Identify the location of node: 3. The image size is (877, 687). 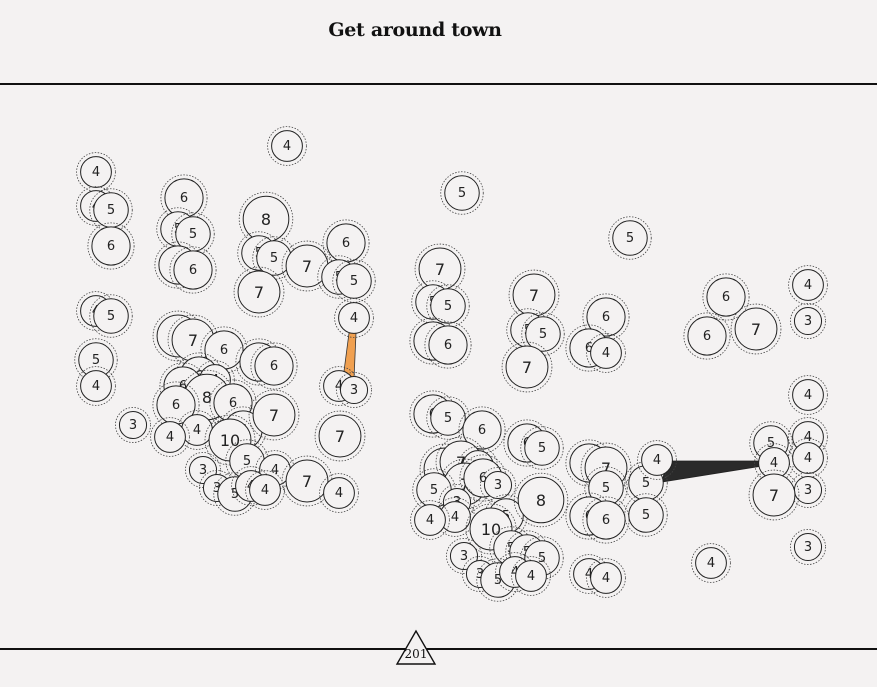
(808, 490).